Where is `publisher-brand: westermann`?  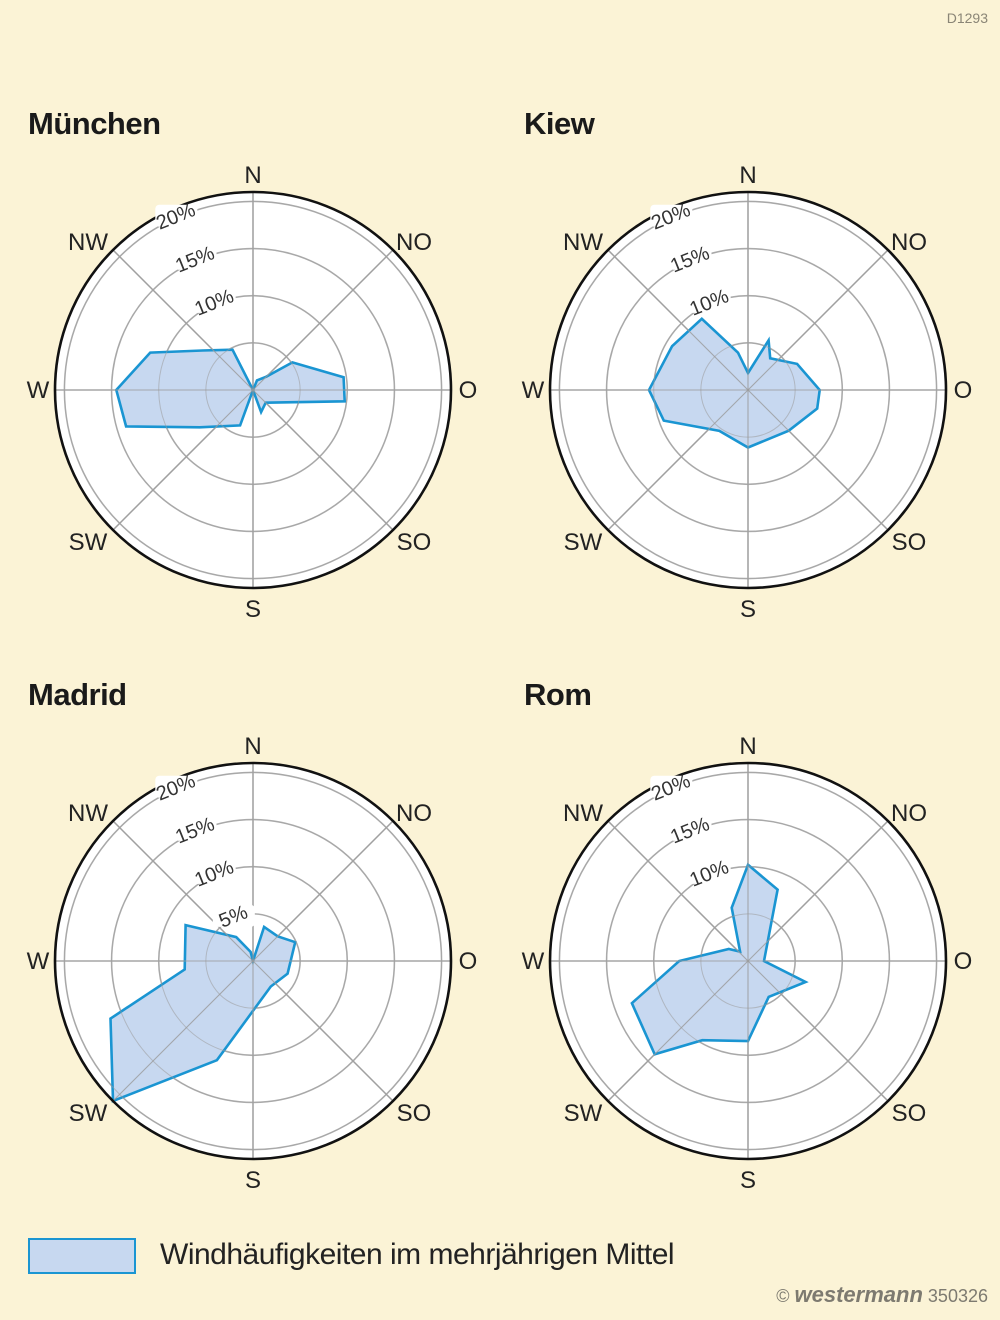 publisher-brand: westermann is located at coordinates (858, 1294).